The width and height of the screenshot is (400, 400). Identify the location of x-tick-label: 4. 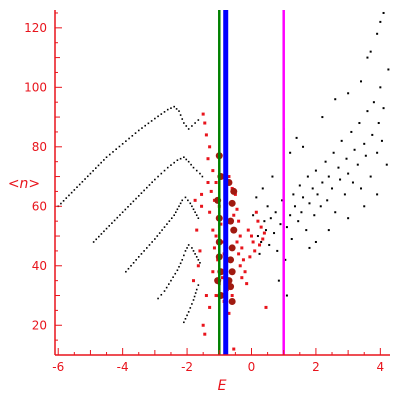
(381, 367).